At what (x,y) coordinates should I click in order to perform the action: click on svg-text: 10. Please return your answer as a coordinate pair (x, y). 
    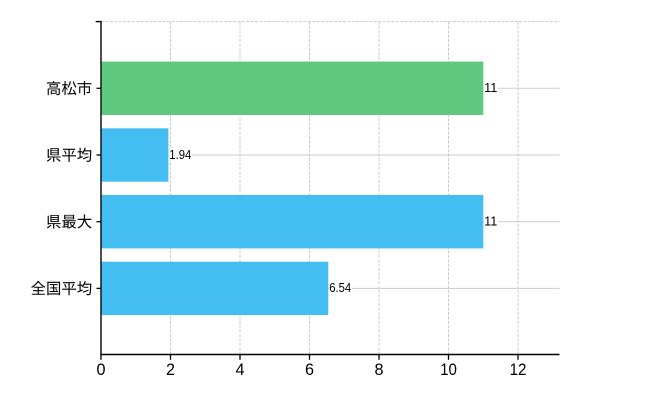
    Looking at the image, I should click on (448, 370).